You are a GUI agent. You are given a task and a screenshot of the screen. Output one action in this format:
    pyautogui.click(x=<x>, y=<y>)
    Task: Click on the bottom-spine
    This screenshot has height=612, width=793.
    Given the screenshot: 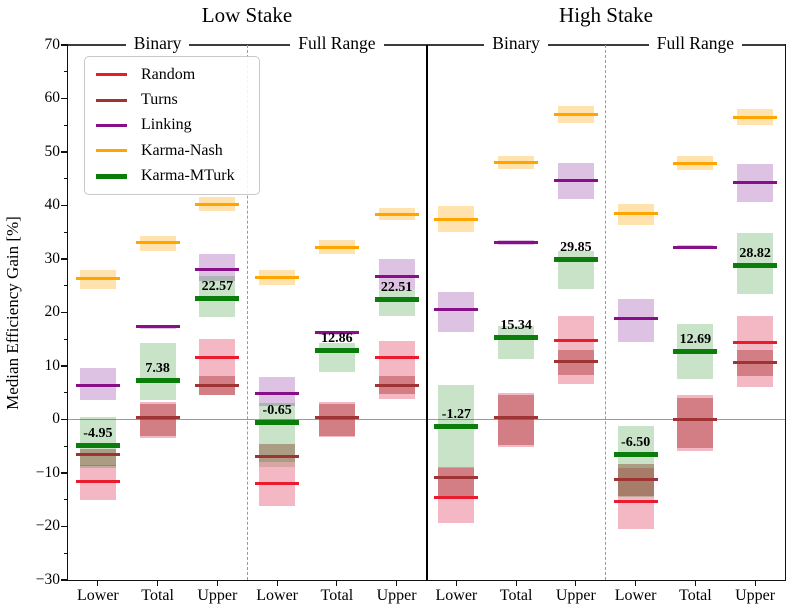 What is the action you would take?
    pyautogui.click(x=426, y=581)
    